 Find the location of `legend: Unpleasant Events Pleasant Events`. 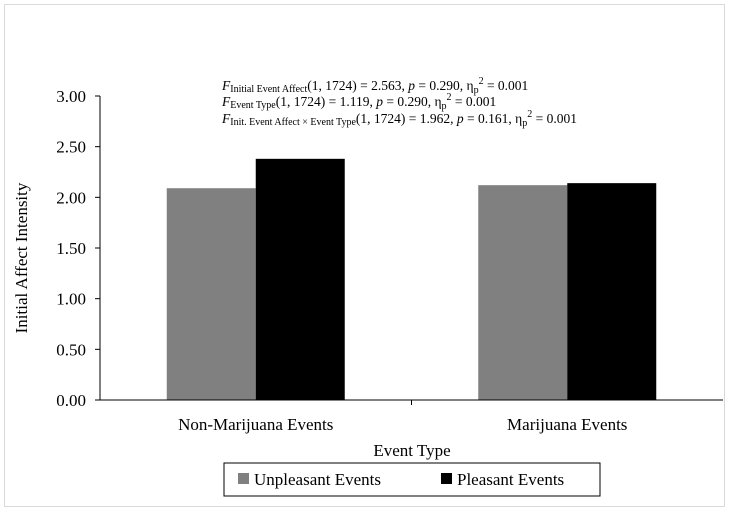

legend: Unpleasant Events Pleasant Events is located at coordinates (412, 479).